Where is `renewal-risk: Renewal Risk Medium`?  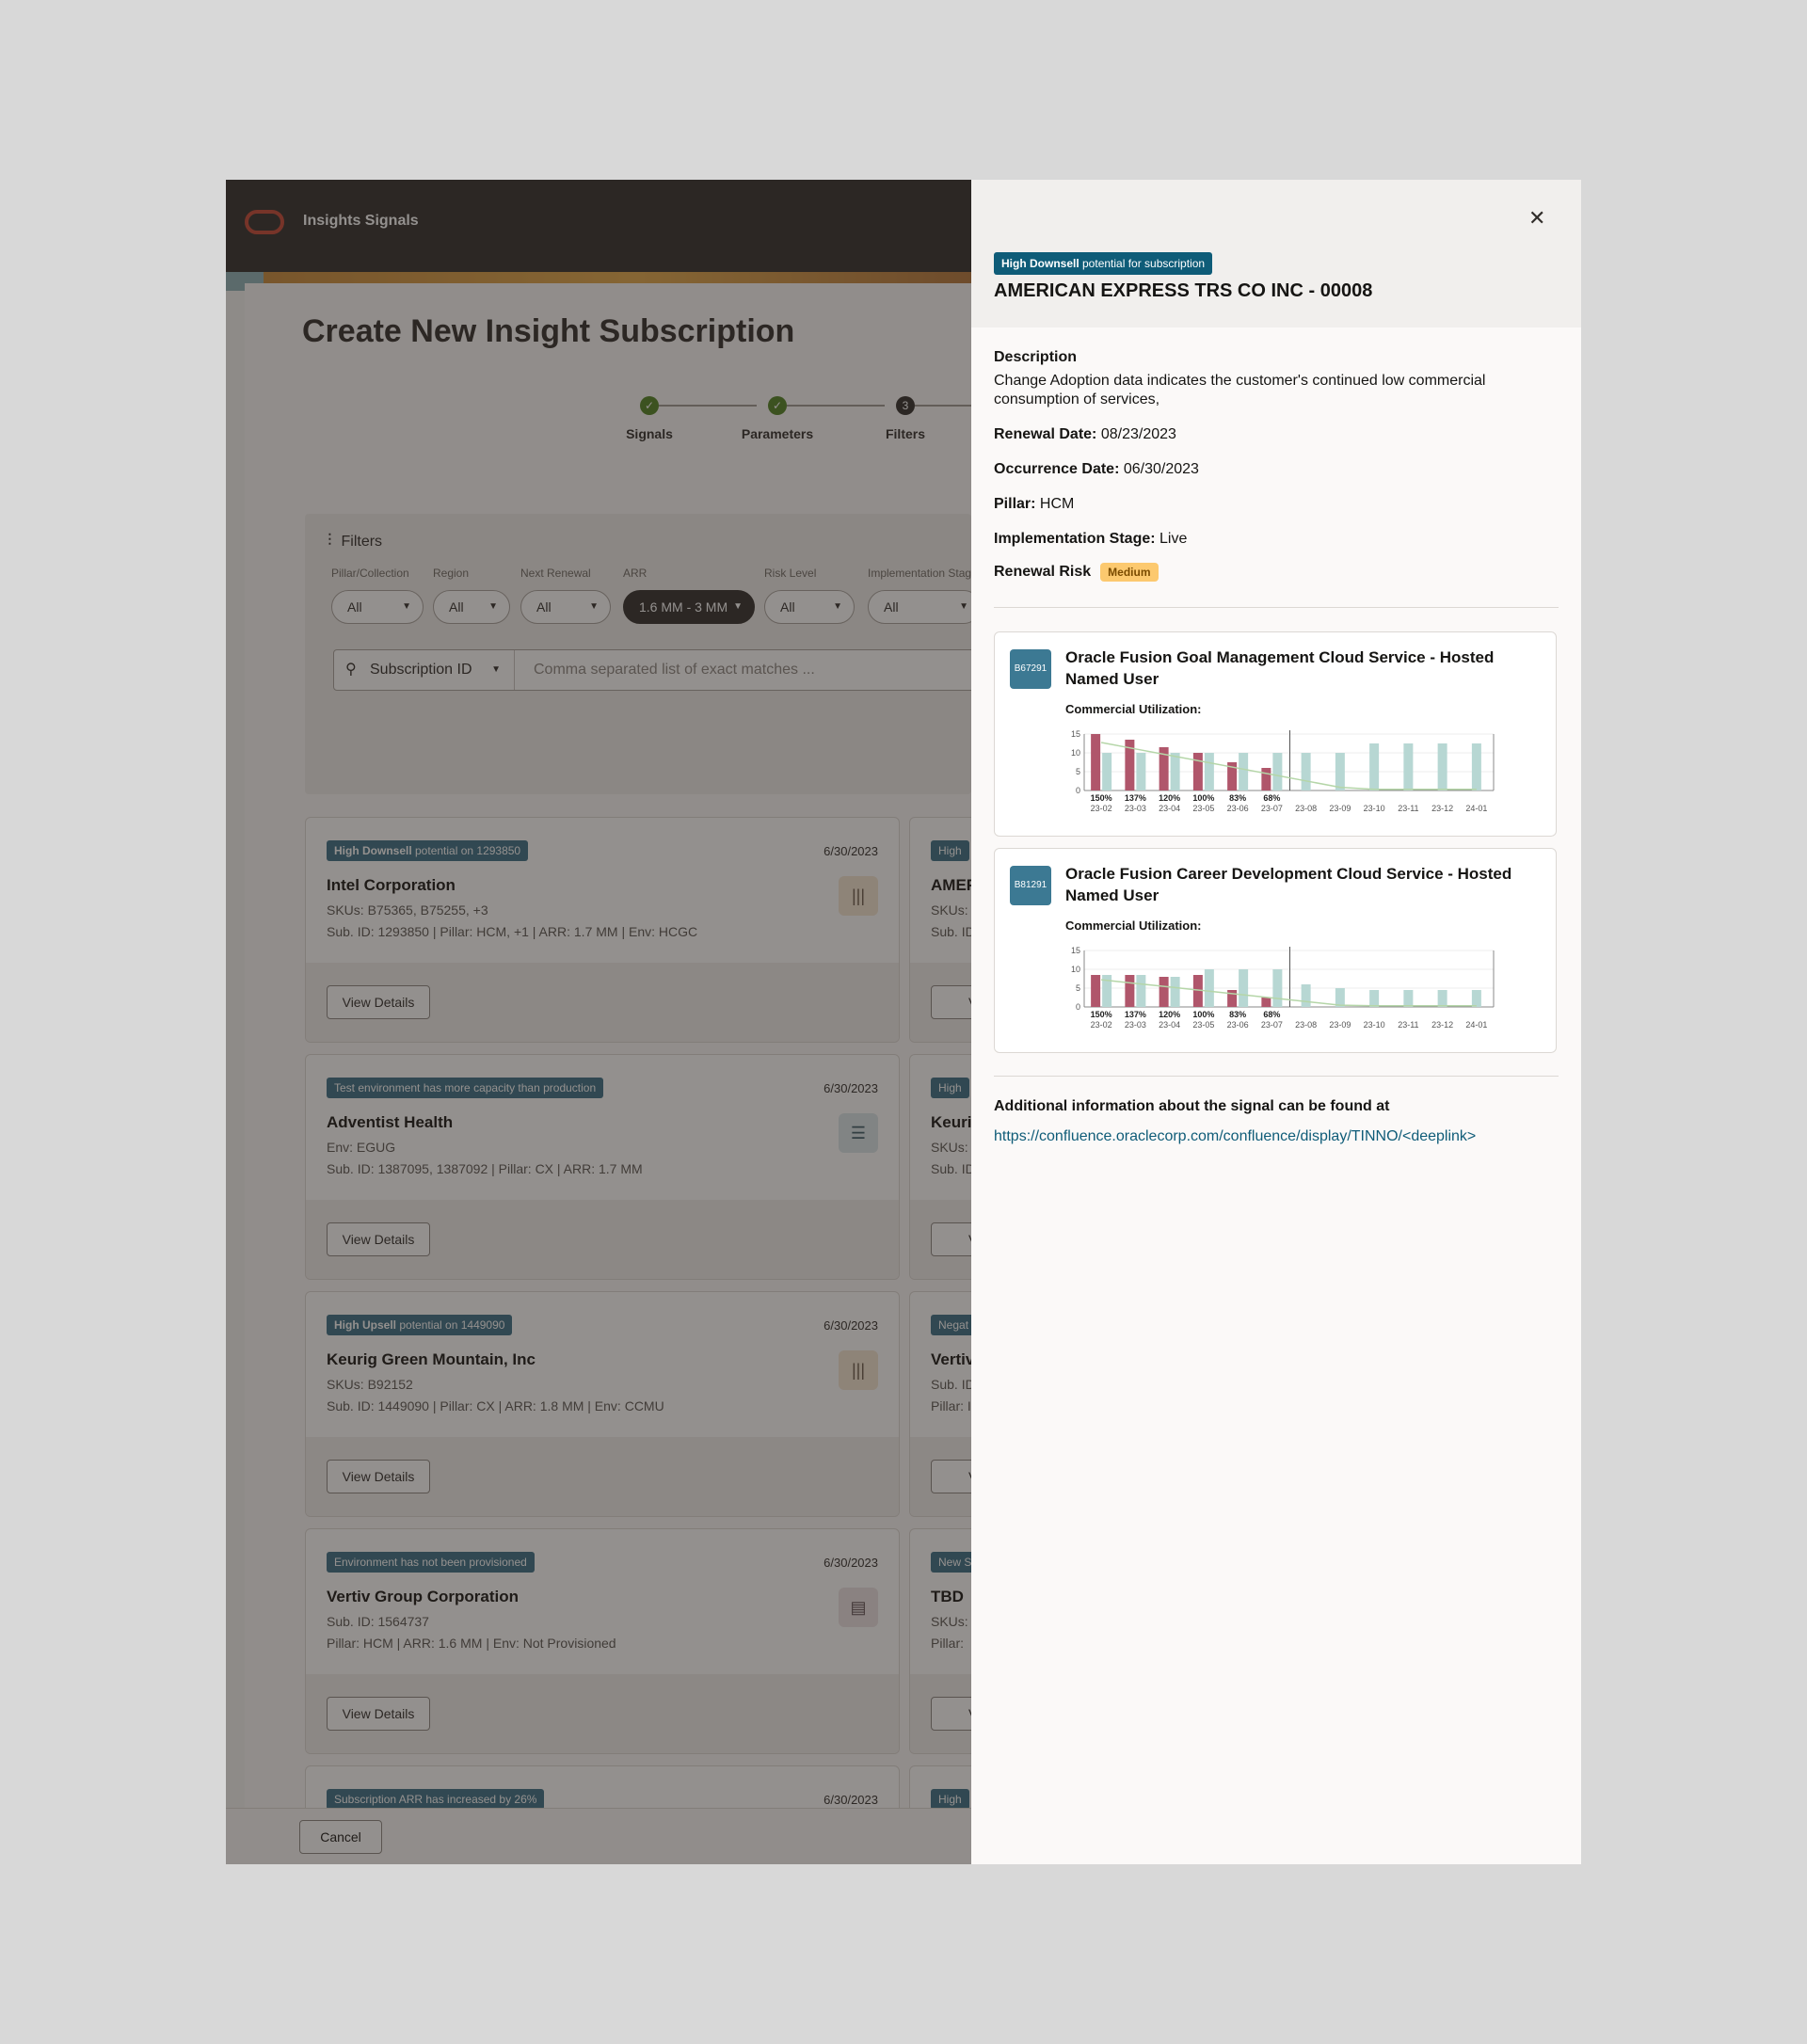 renewal-risk: Renewal Risk Medium is located at coordinates (1276, 572).